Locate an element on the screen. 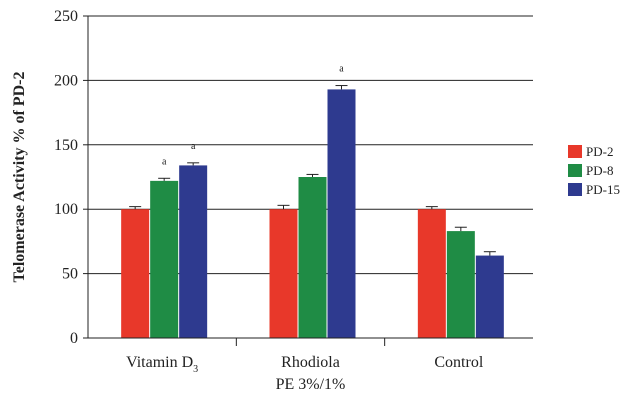  y-tick-label: 200 is located at coordinates (66, 80).